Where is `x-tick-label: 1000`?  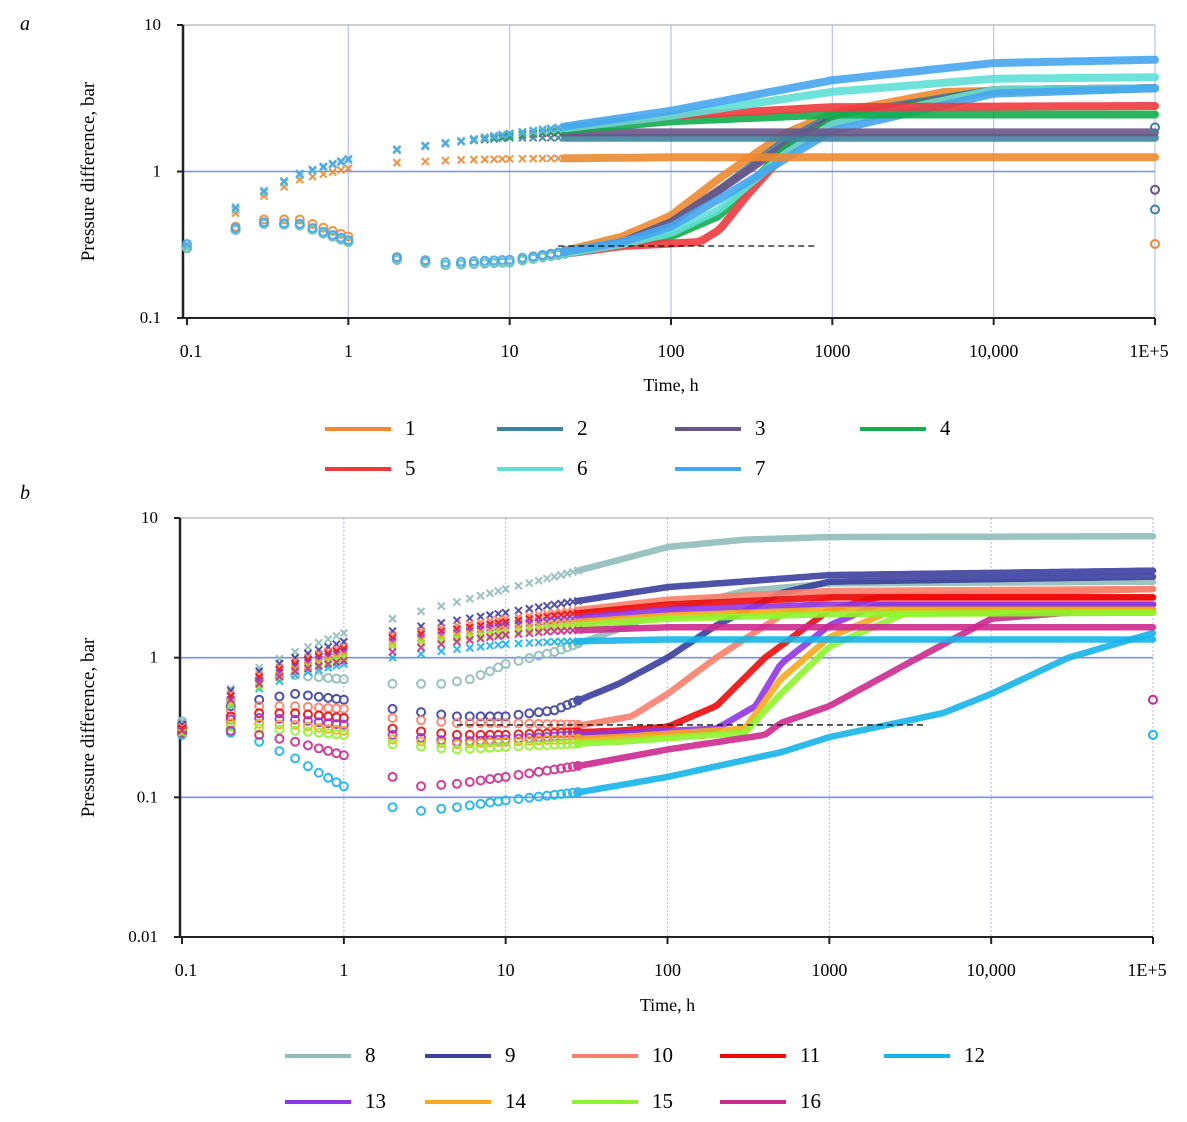 x-tick-label: 1000 is located at coordinates (832, 351).